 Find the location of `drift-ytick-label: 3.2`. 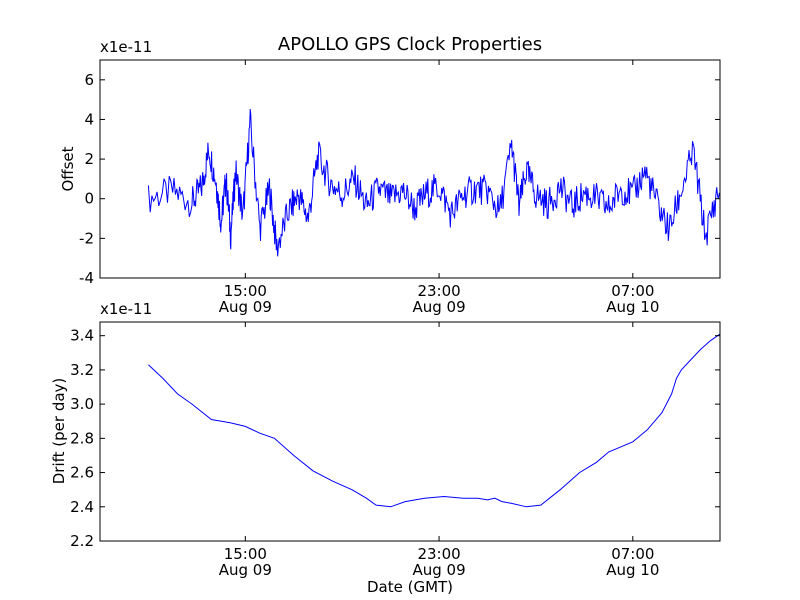

drift-ytick-label: 3.2 is located at coordinates (82, 370).